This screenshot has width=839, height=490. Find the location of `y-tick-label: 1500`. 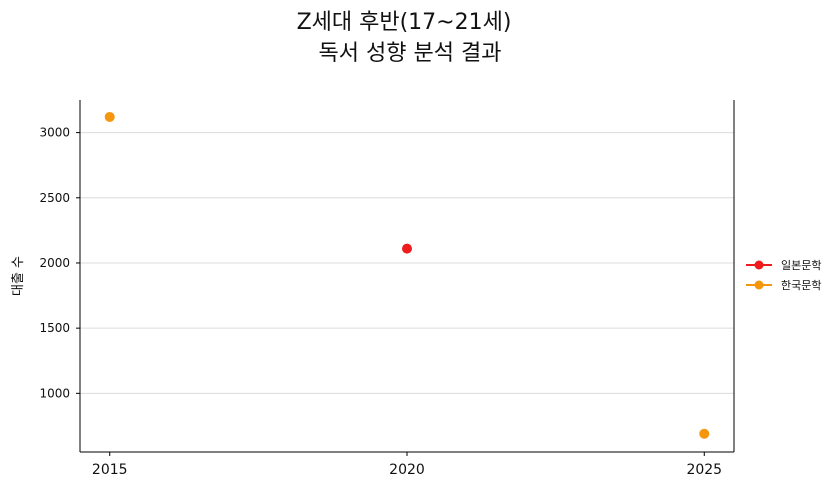

y-tick-label: 1500 is located at coordinates (54, 328).